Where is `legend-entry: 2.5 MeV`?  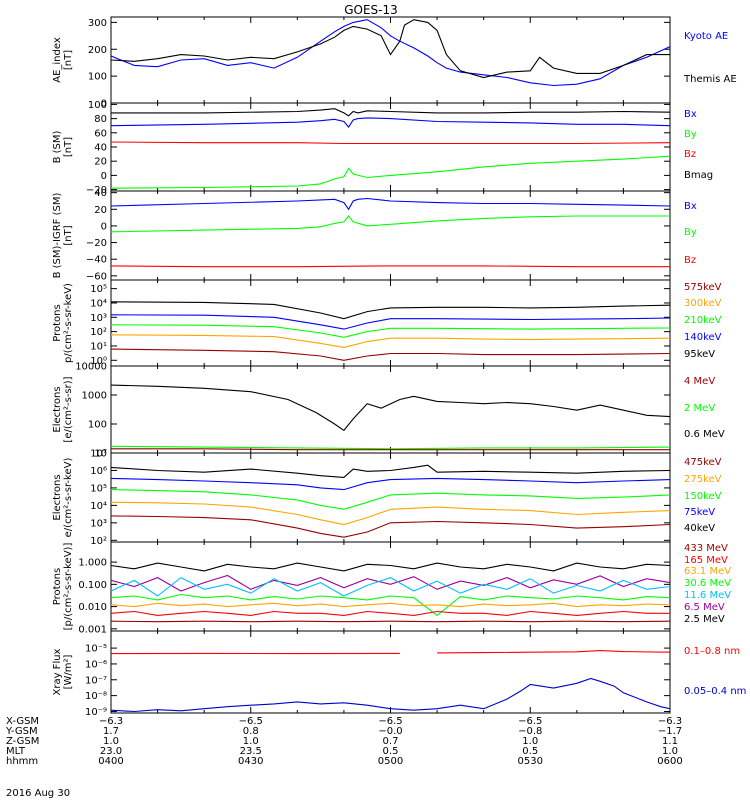 legend-entry: 2.5 MeV is located at coordinates (704, 619).